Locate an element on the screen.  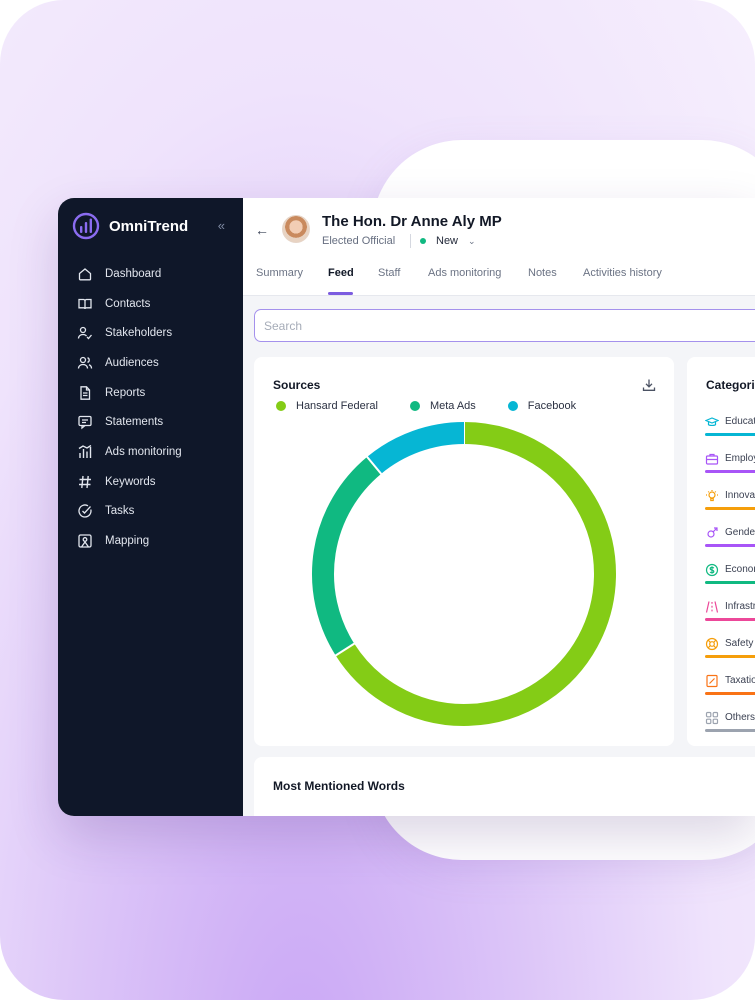
tab-ads-monitoring: Ads monitoring is located at coordinates (465, 273).